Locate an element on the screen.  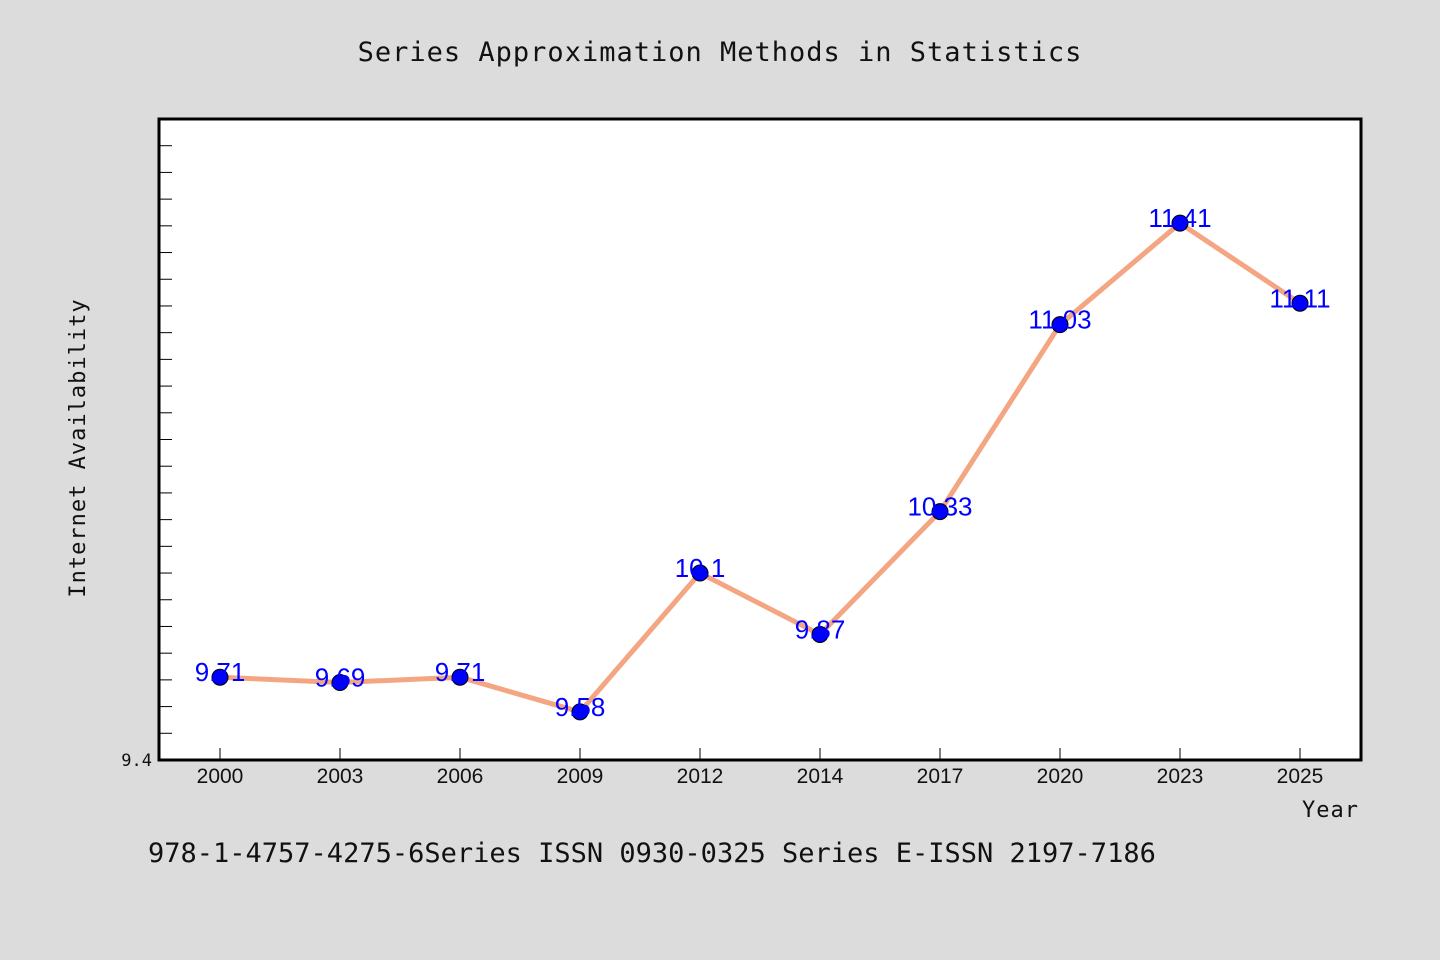
x-axis-ticks: 2000 2003 2006 2009 2012 2014 2017 2020 2023 2025 is located at coordinates (760, 768).